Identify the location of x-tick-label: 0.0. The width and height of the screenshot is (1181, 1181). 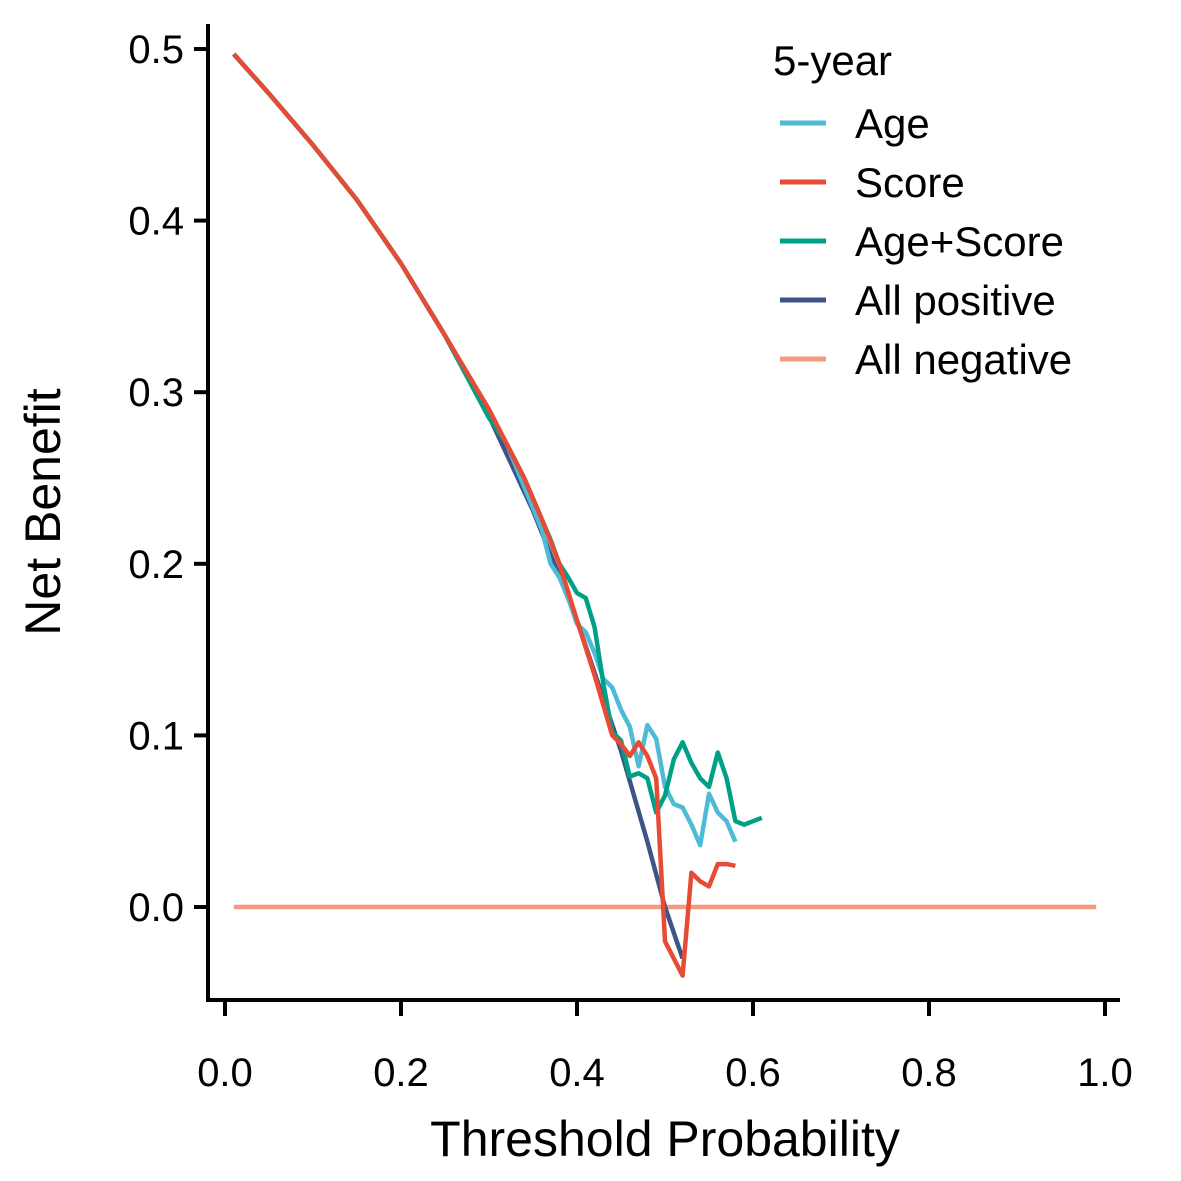
(225, 1073).